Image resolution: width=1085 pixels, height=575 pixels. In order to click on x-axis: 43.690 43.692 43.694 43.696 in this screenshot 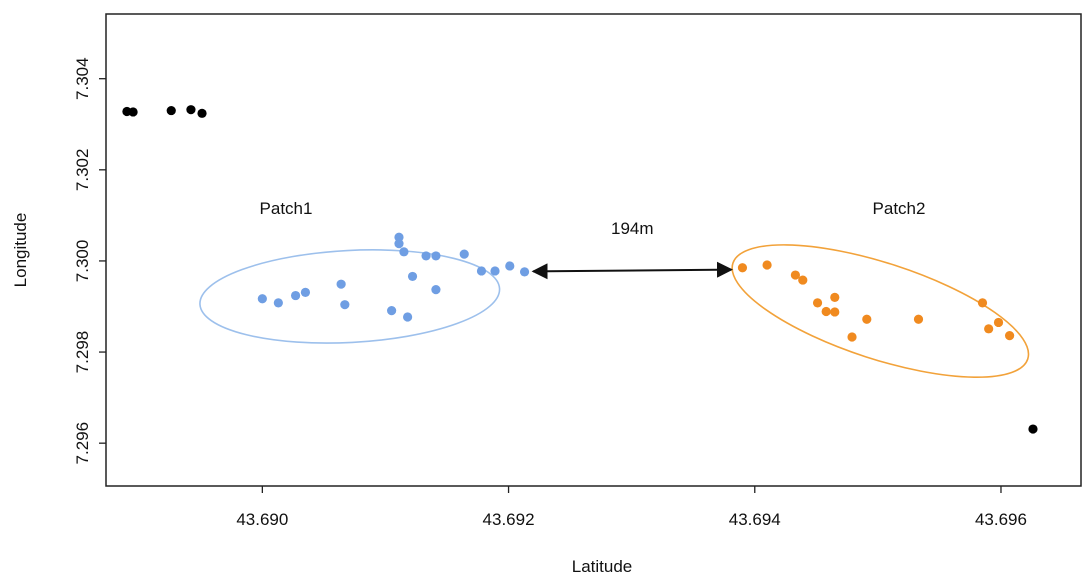, I will do `click(631, 507)`.